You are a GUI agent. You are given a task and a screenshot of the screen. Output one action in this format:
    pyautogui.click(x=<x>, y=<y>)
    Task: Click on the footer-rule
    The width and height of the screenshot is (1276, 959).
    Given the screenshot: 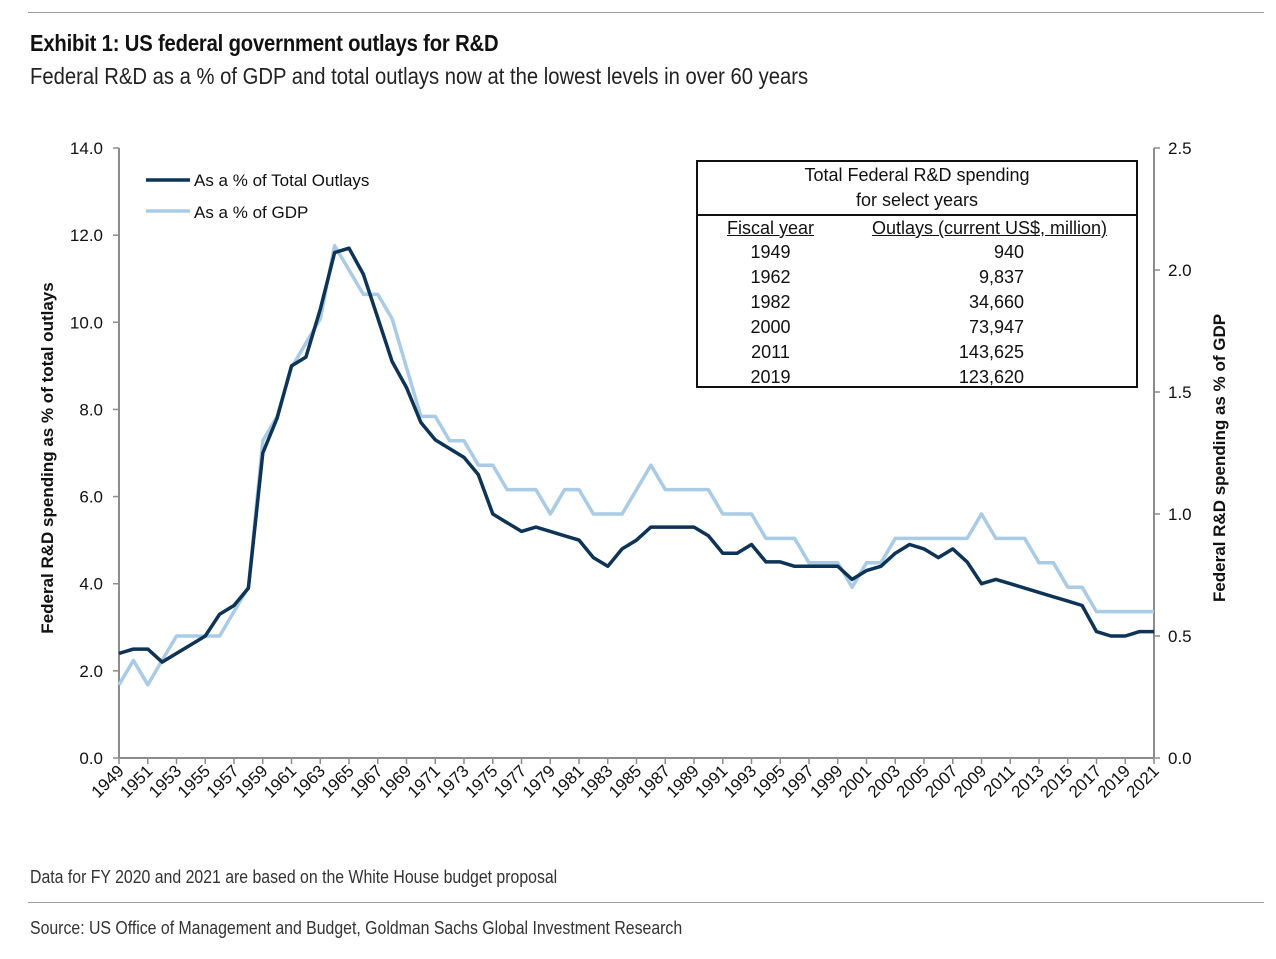 What is the action you would take?
    pyautogui.click(x=646, y=902)
    